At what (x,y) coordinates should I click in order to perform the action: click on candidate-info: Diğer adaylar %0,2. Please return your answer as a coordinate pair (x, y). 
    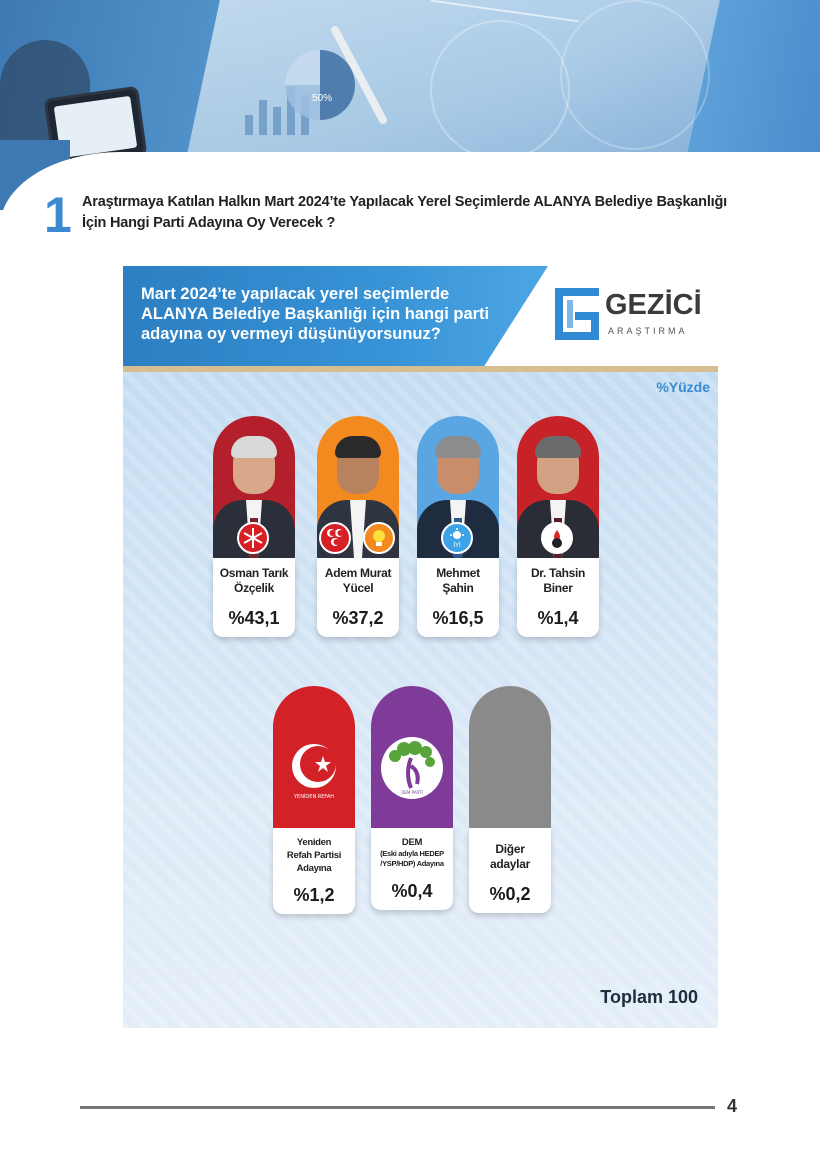
    Looking at the image, I should click on (510, 870).